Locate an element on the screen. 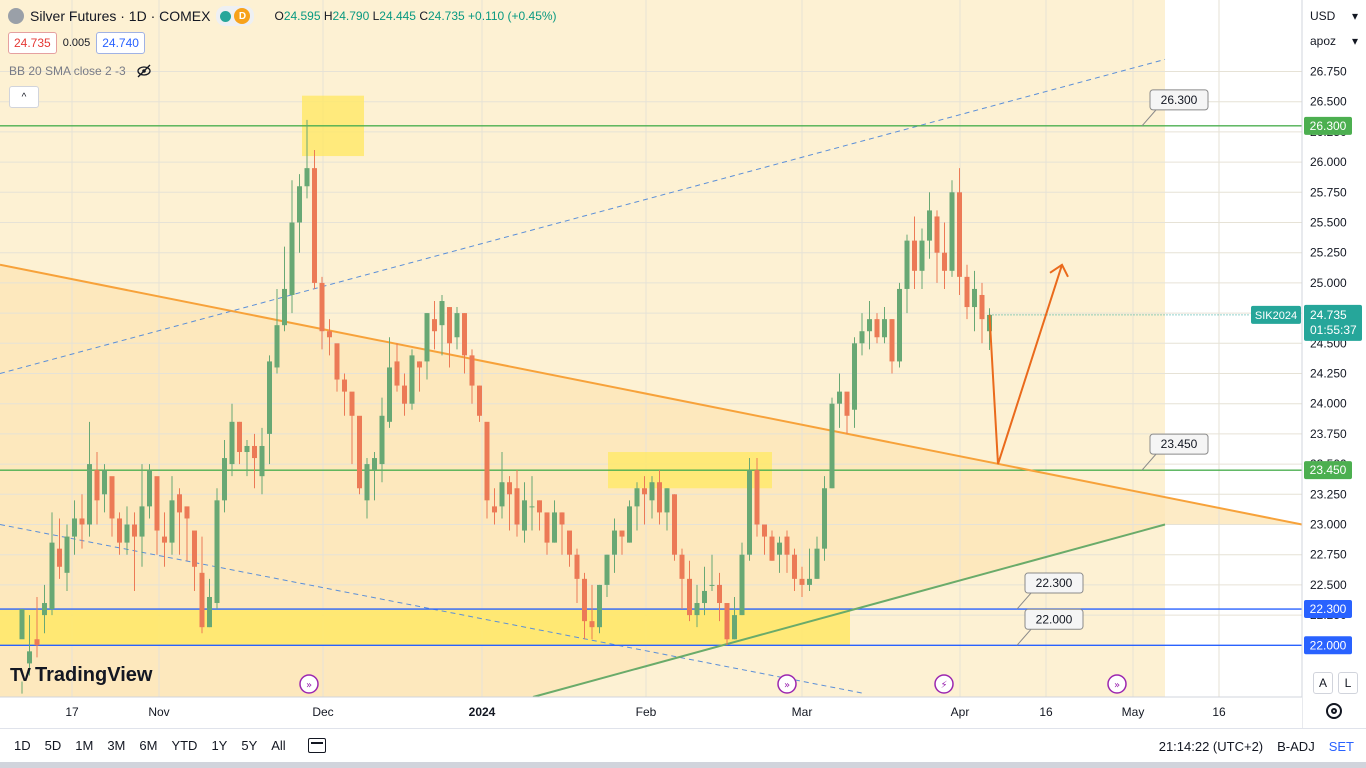 Image resolution: width=1366 pixels, height=768 pixels. period-all: All is located at coordinates (278, 745).